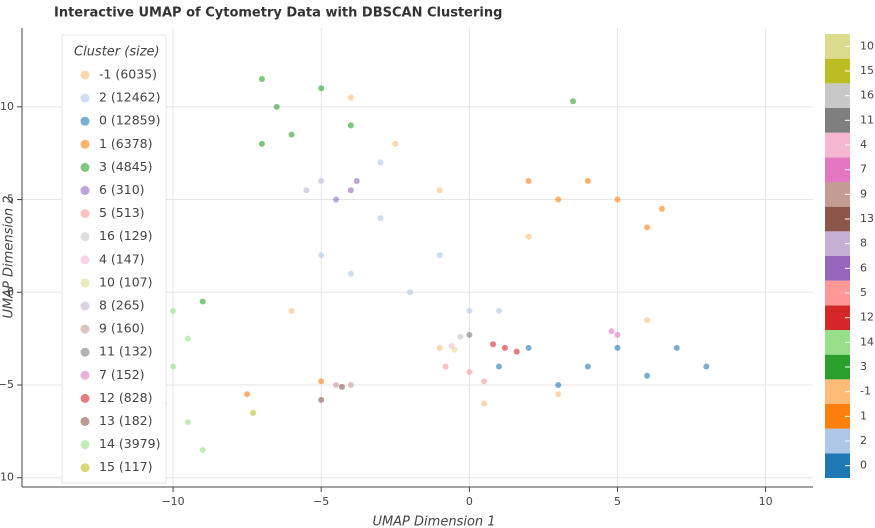 The height and width of the screenshot is (528, 875). What do you see at coordinates (867, 119) in the screenshot?
I see `colorbar-label: 11` at bounding box center [867, 119].